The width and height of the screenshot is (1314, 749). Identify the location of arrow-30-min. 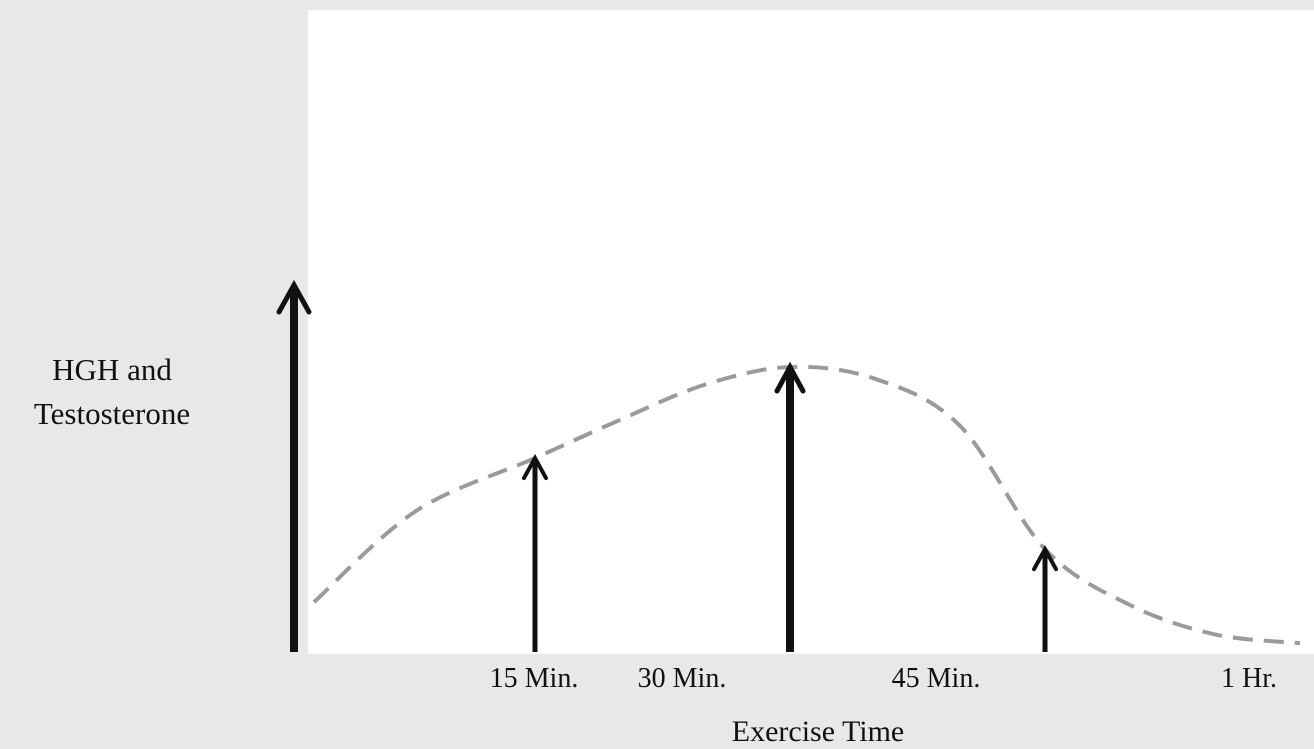
(790, 506).